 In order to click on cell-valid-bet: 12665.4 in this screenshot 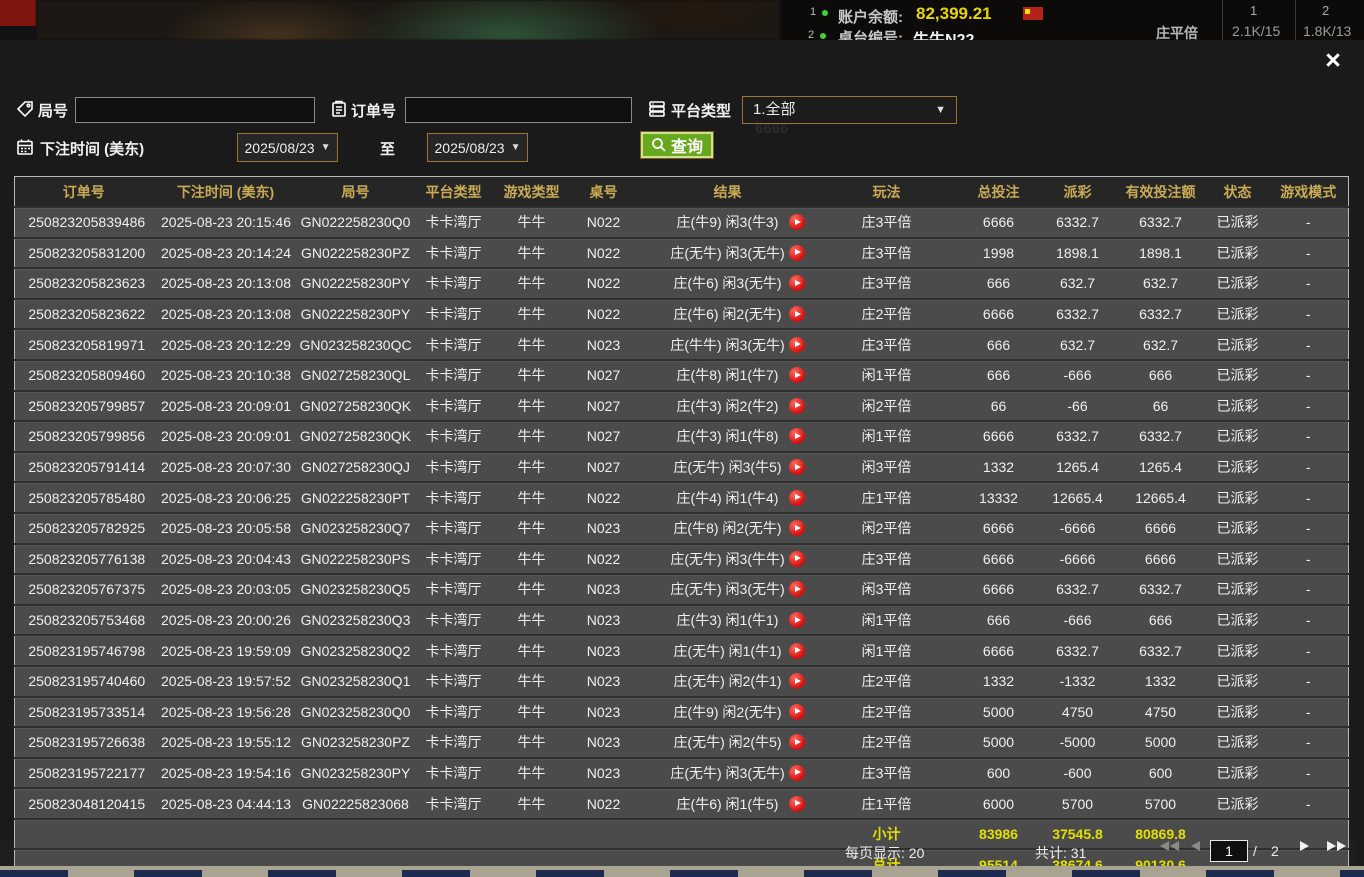, I will do `click(1160, 497)`.